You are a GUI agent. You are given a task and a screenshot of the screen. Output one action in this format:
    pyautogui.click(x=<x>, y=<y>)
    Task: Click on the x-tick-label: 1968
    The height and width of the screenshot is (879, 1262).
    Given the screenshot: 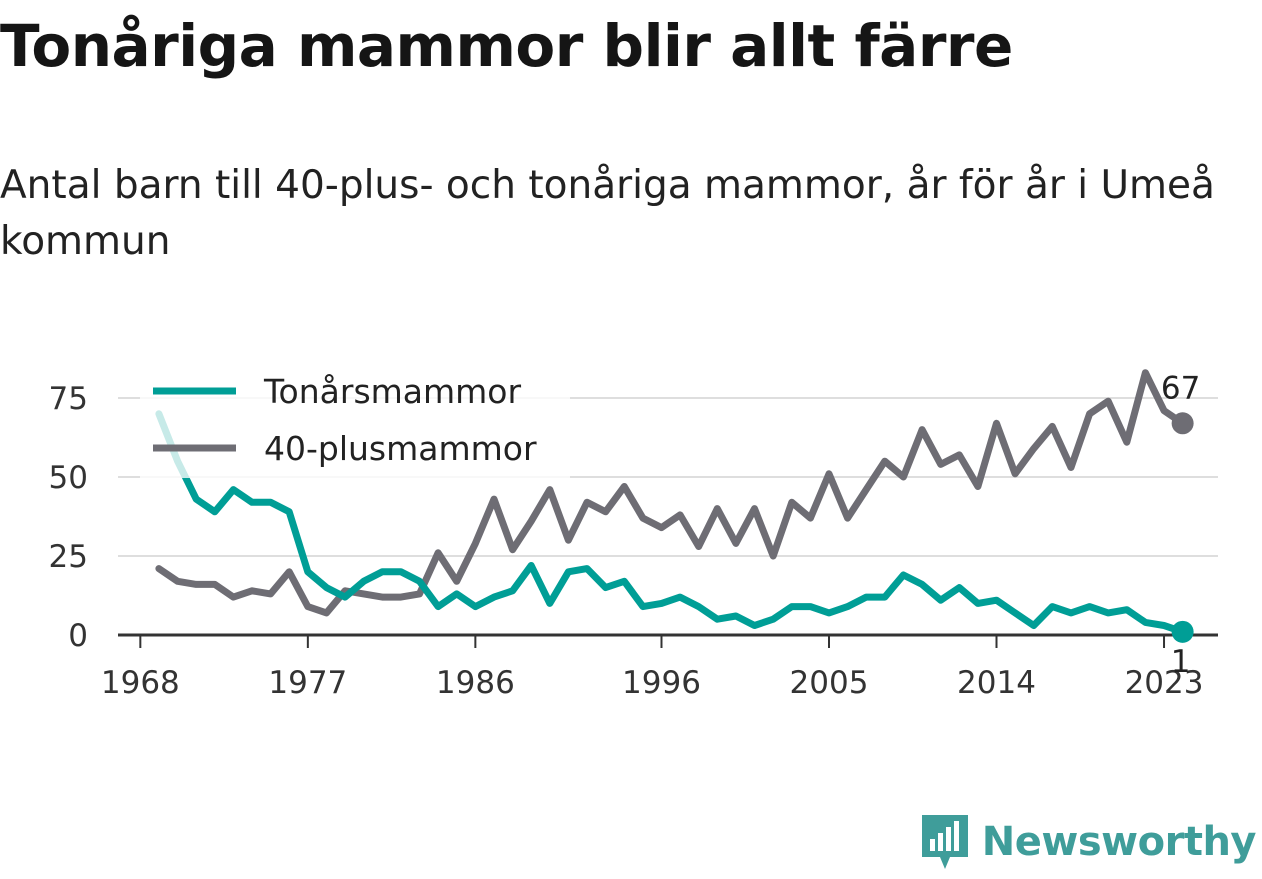 What is the action you would take?
    pyautogui.click(x=140, y=683)
    